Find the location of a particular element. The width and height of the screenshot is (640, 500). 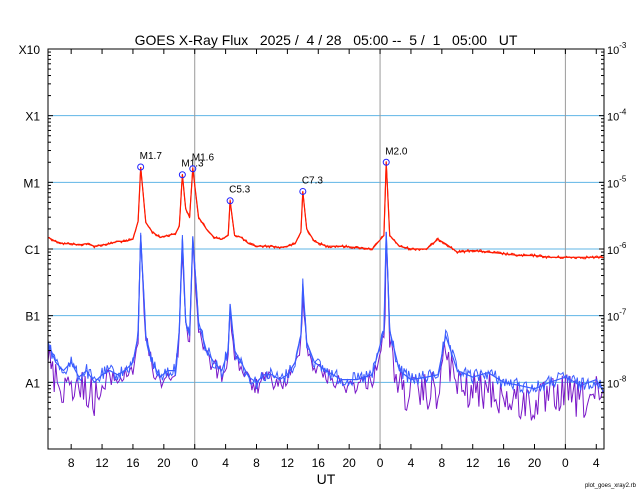

right-tick-label: 10⁻⁶ is located at coordinates (617, 249).